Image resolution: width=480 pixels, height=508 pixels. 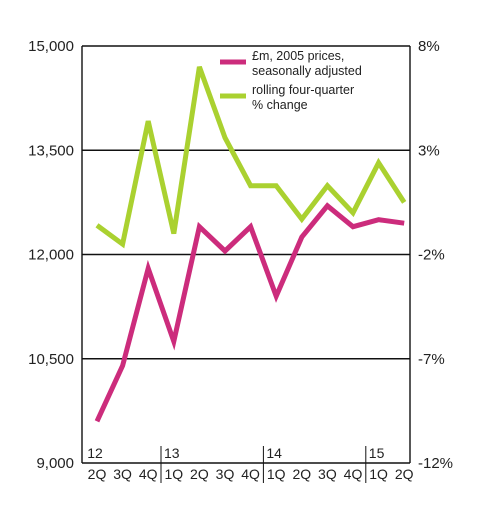 What do you see at coordinates (51, 150) in the screenshot?
I see `left-tick-label: 13,500` at bounding box center [51, 150].